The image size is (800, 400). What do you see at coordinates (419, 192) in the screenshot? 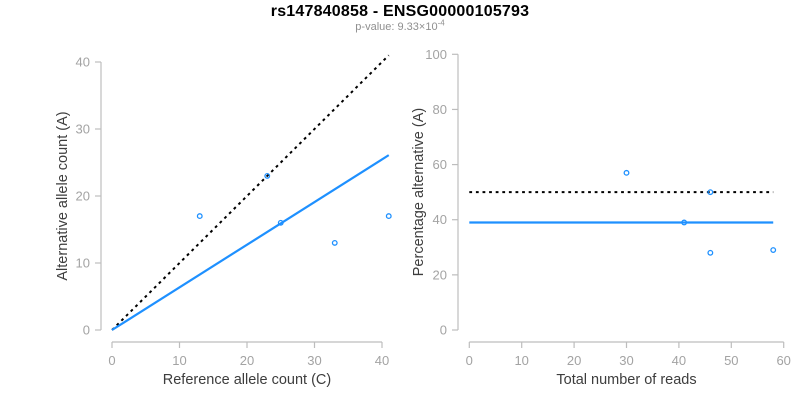
I see `y-axis-title: Percentage alternative (A)` at bounding box center [419, 192].